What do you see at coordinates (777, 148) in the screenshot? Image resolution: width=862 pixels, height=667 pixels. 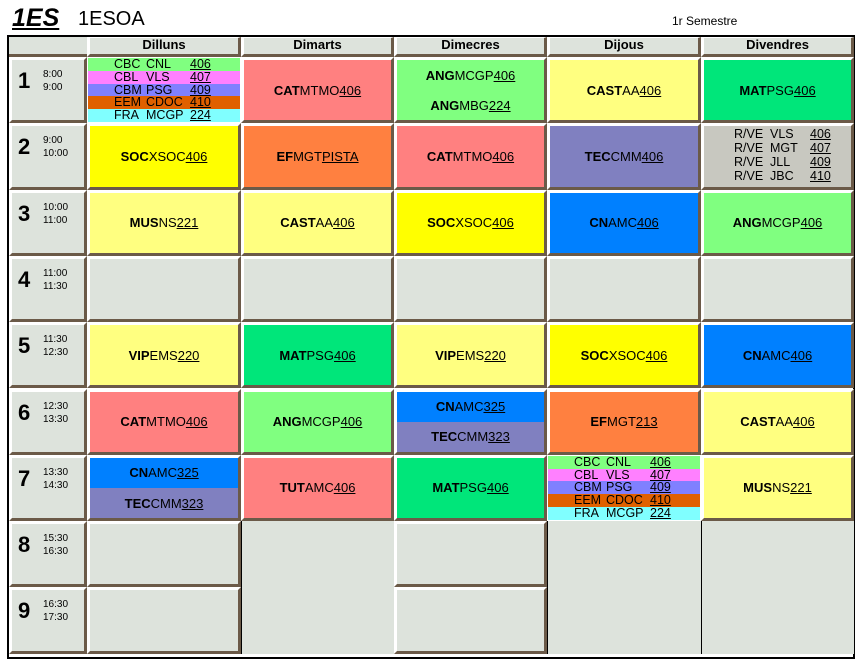 I see `religion-class-item: R/VE MGT 407` at bounding box center [777, 148].